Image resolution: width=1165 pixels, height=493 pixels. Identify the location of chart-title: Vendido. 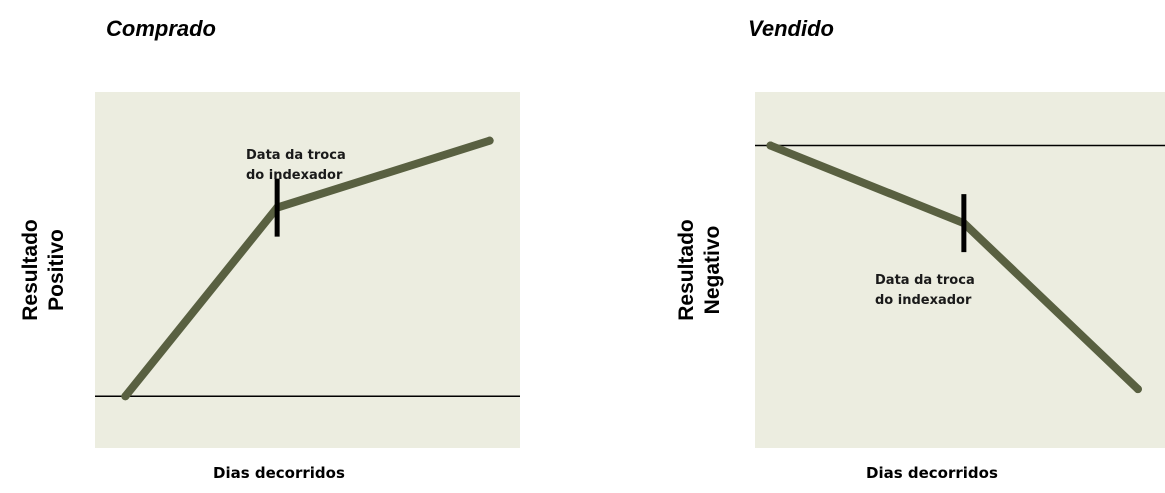
(791, 28).